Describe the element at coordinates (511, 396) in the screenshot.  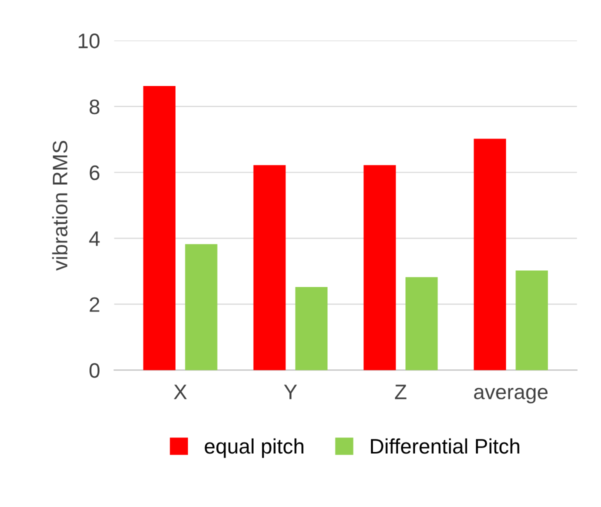
I see `x-tick-label: average` at that location.